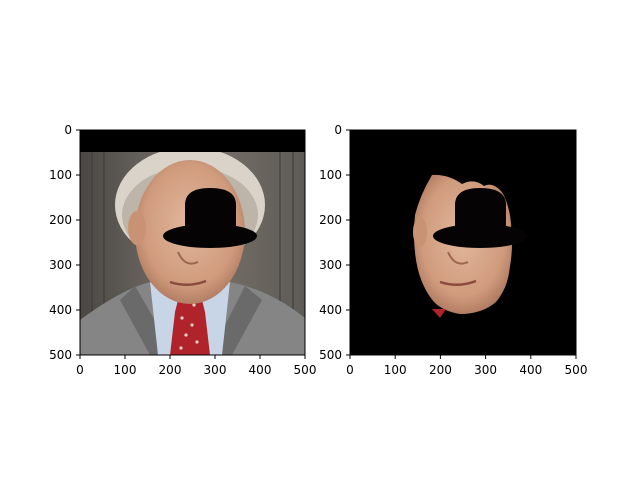 Image resolution: width=640 pixels, height=480 pixels. Describe the element at coordinates (440, 370) in the screenshot. I see `right-x-tick-label: 200` at that location.